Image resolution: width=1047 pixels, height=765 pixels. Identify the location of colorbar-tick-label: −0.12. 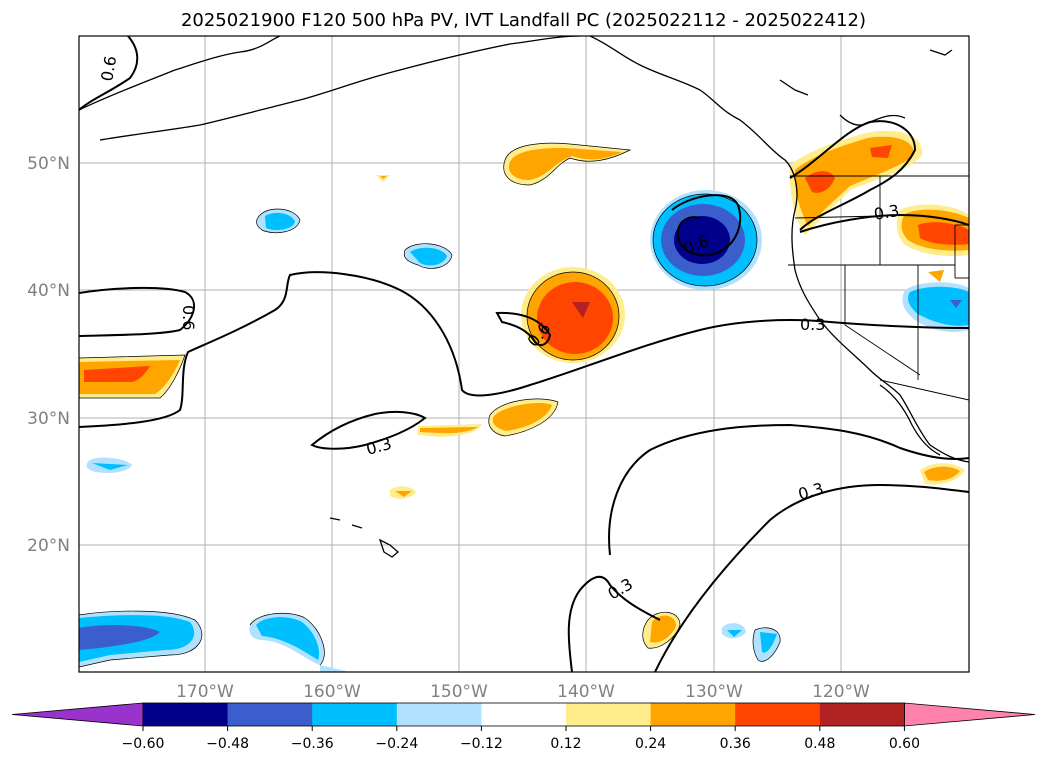
(481, 744).